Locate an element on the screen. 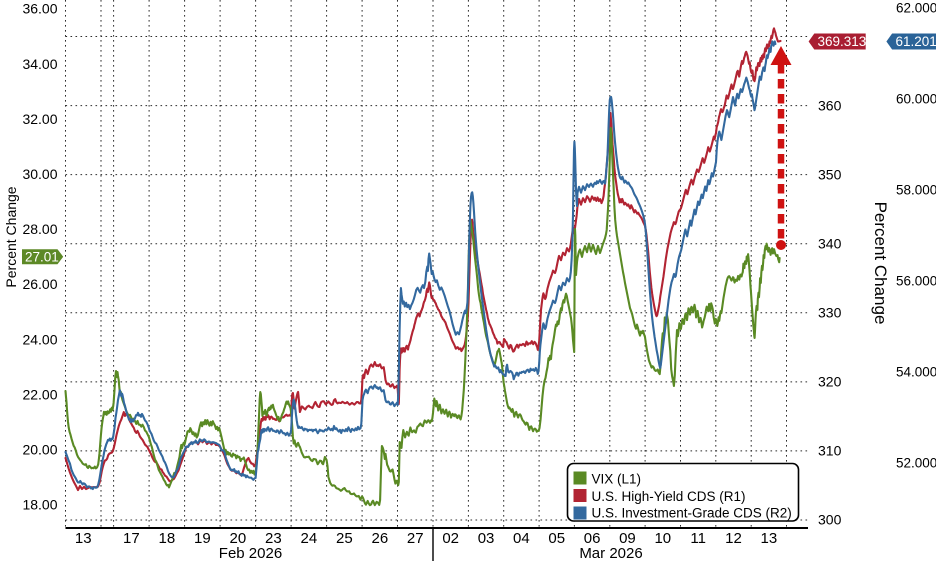 The height and width of the screenshot is (566, 936). svg-text: 20.00 is located at coordinates (39, 450).